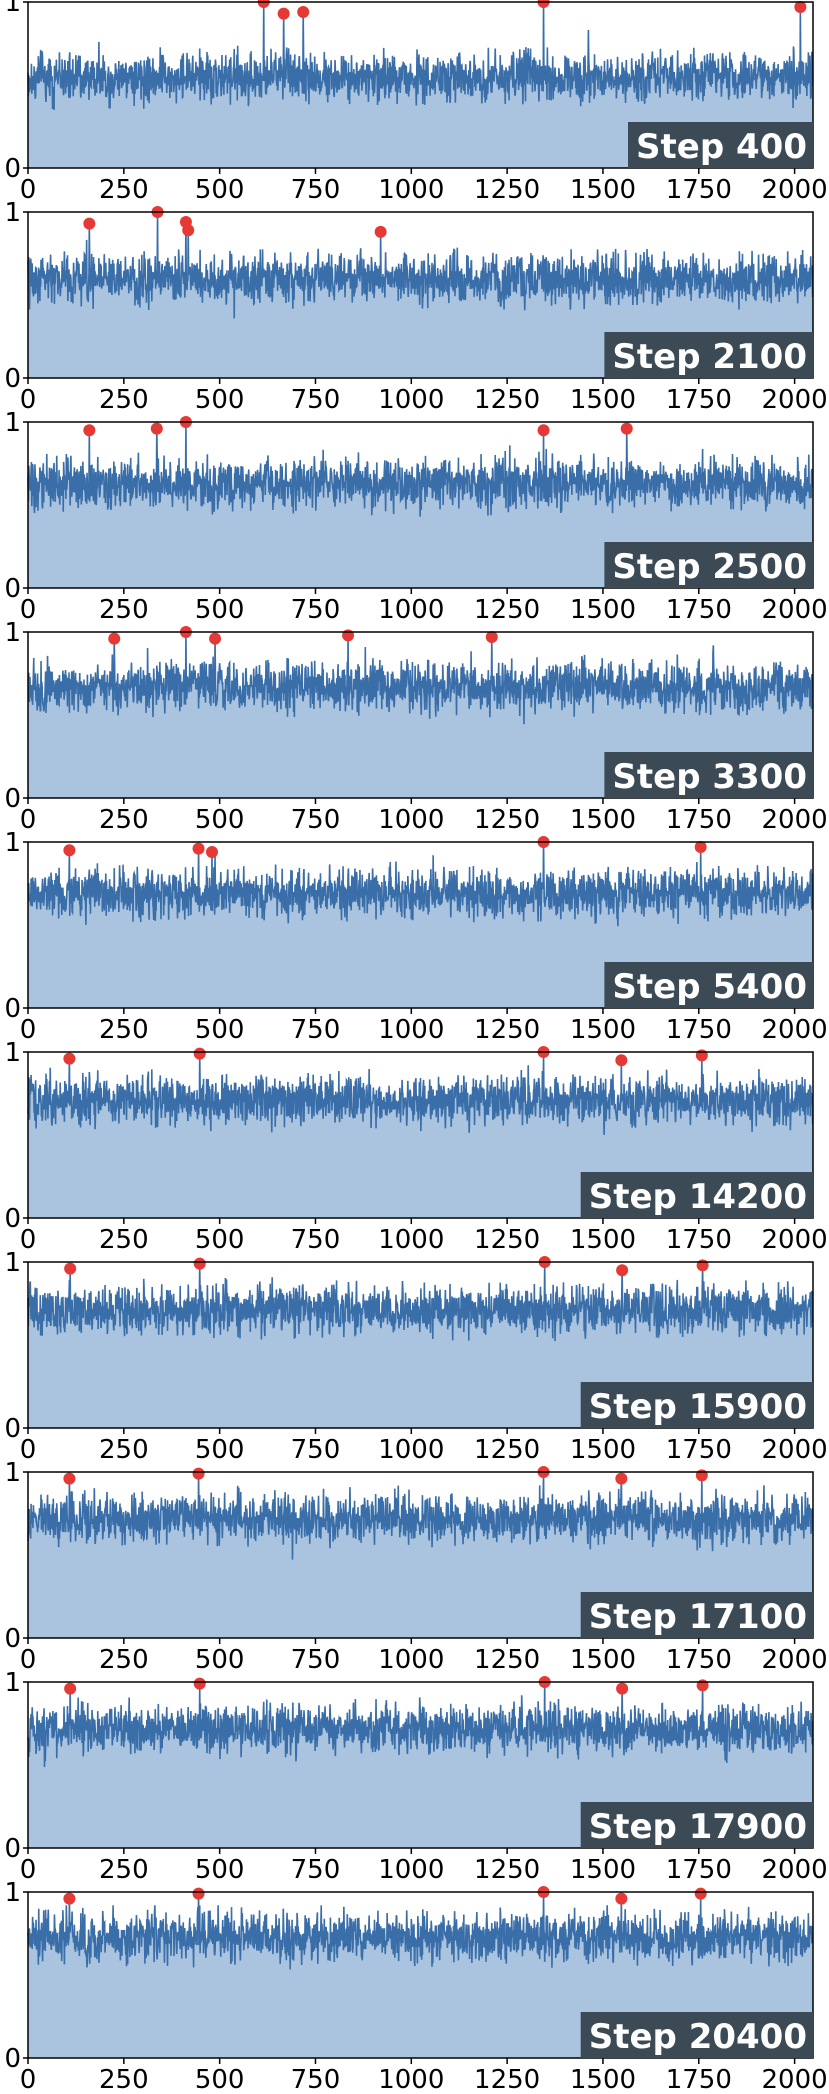  I want to click on step-label-background, so click(696, 1615).